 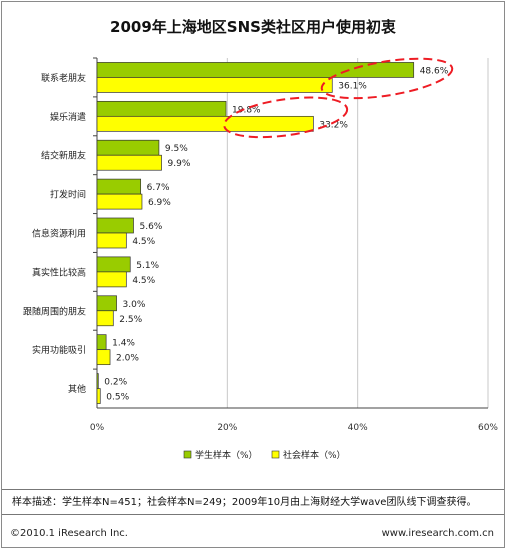 I want to click on data-label: 48.6%, so click(x=434, y=71).